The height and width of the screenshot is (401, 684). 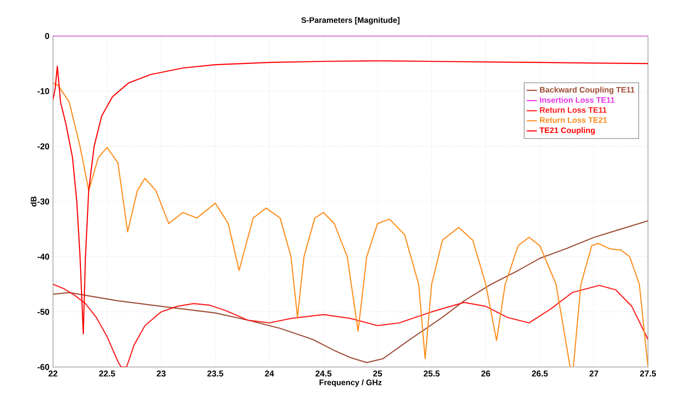 I want to click on x-tick-label: 24, so click(x=269, y=373).